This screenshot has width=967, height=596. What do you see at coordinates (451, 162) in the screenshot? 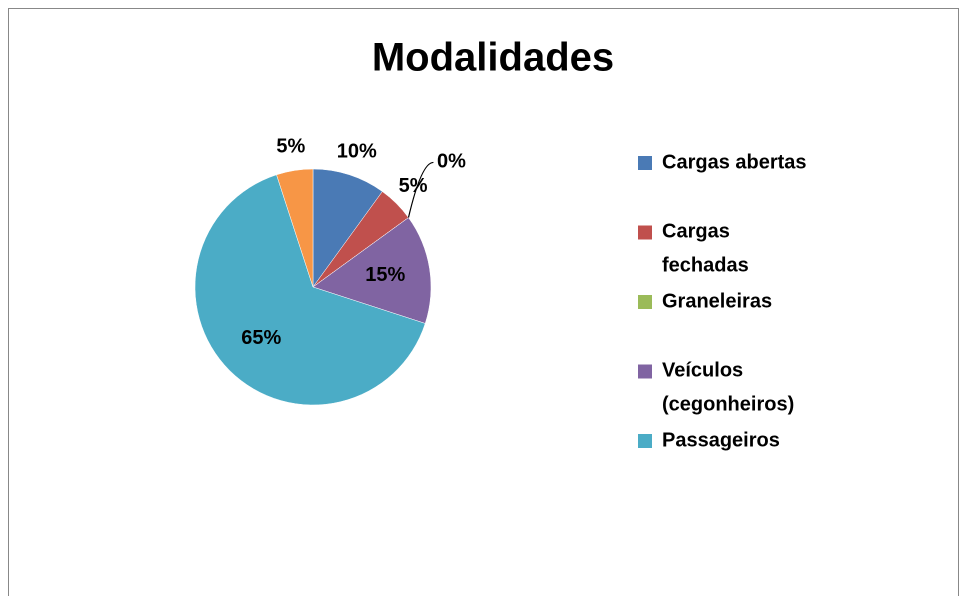
I see `data-label: 0%` at bounding box center [451, 162].